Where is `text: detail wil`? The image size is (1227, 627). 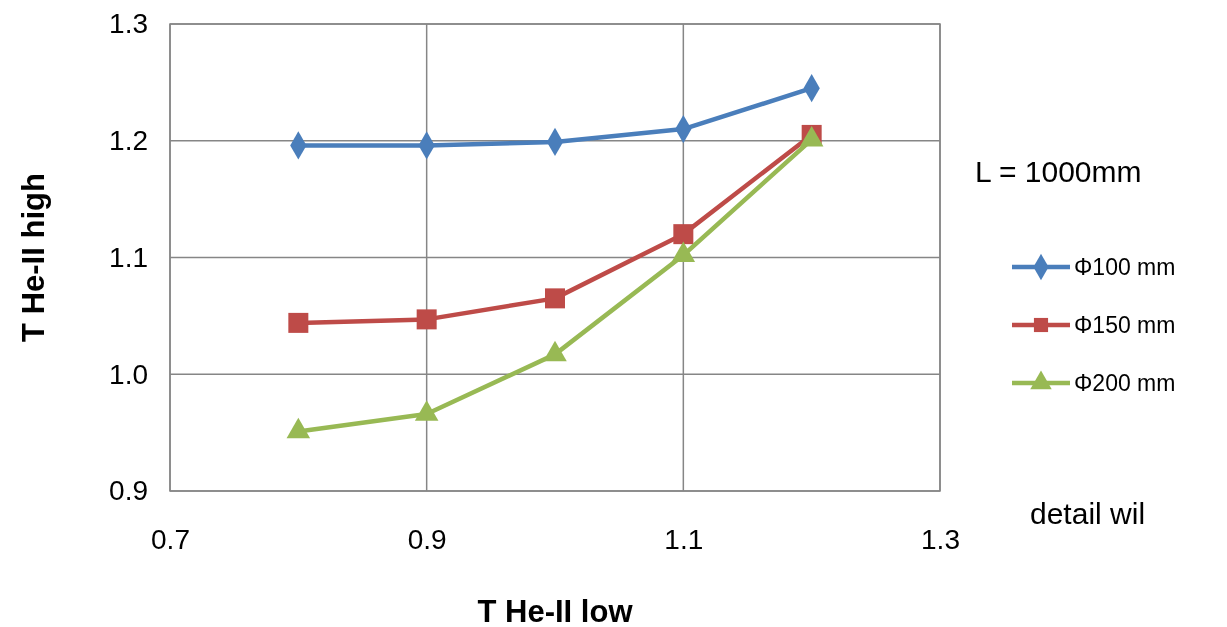 text: detail wil is located at coordinates (1088, 513).